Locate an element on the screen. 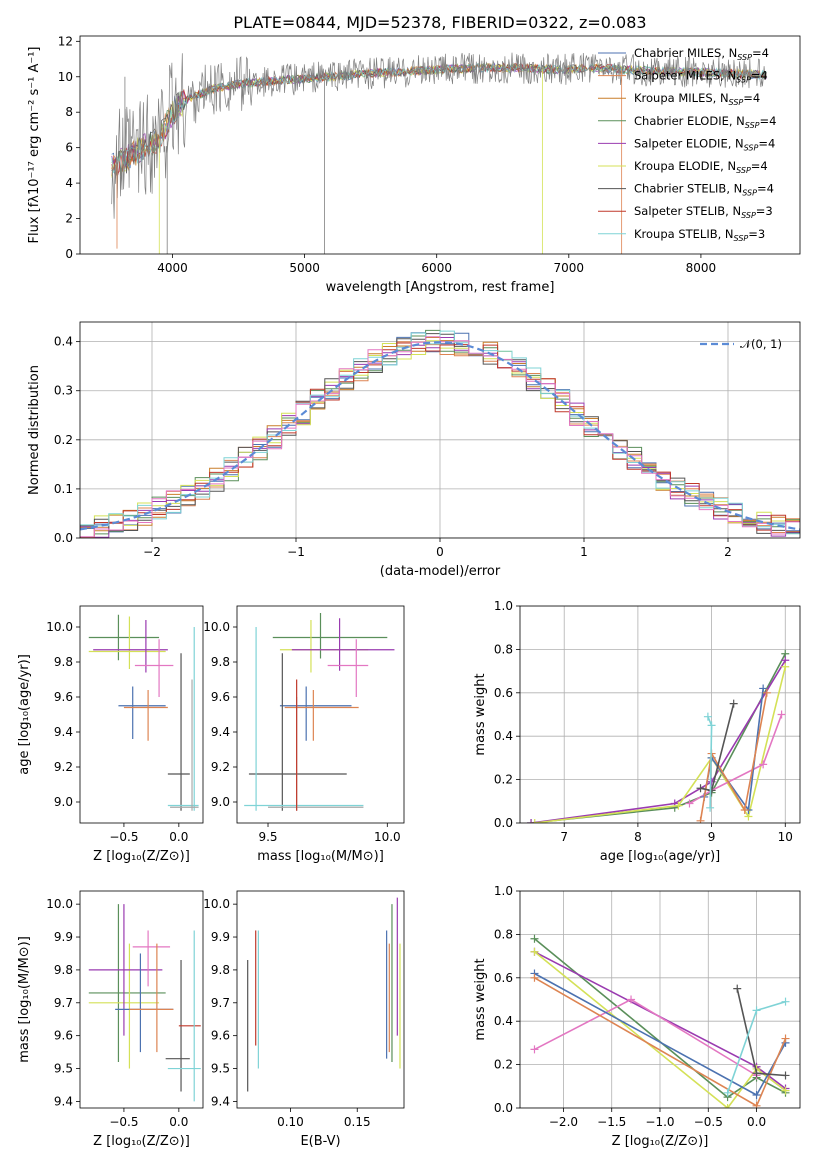 The image size is (819, 1170). observed-spectrum-line is located at coordinates (439, 135).